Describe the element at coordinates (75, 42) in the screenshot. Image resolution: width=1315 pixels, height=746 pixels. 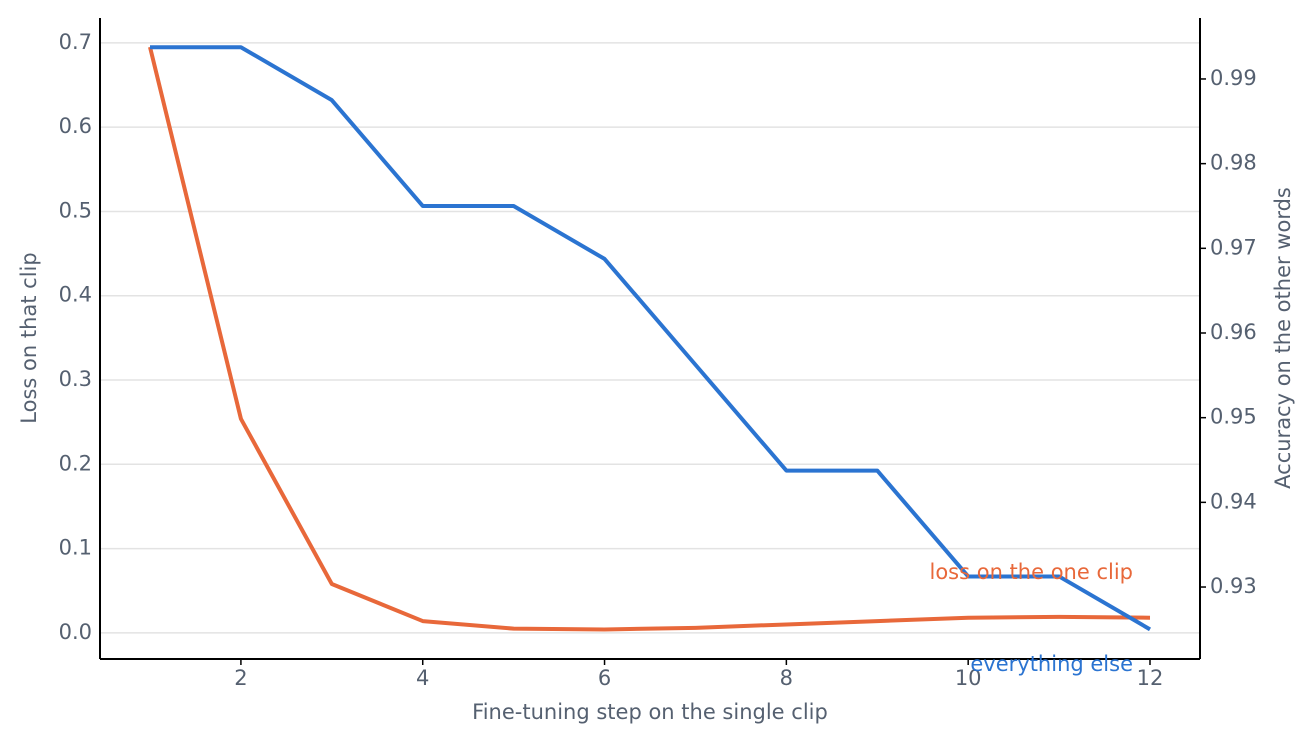
I see `y-tick-label: 0.7` at that location.